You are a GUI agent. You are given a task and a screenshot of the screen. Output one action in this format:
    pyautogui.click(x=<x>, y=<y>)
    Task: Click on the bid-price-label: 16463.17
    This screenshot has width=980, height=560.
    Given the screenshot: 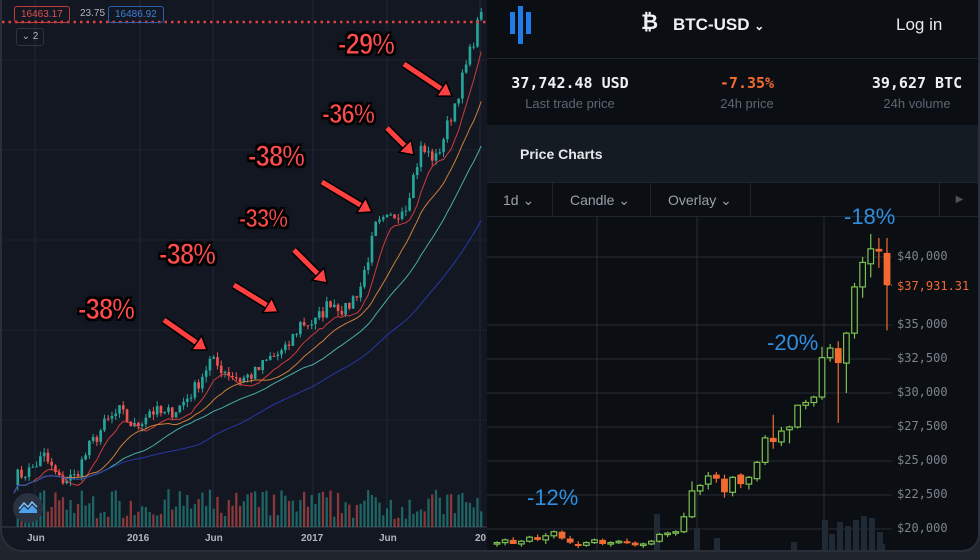 What is the action you would take?
    pyautogui.click(x=42, y=14)
    